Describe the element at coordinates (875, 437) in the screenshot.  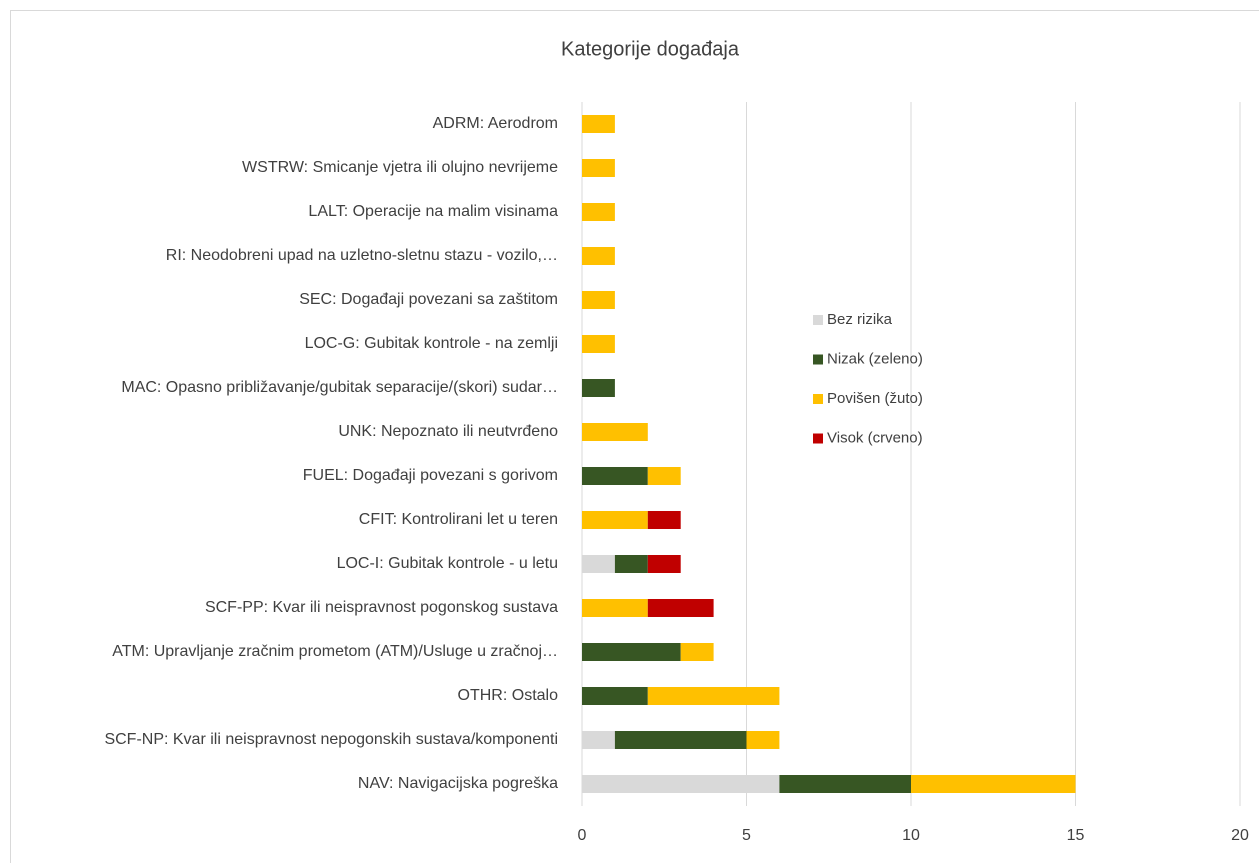
I see `legend-label: Visok (crveno)` at that location.